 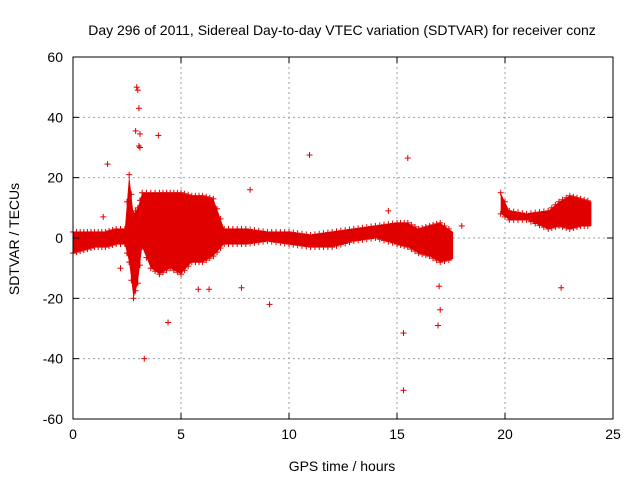 I want to click on y-tick-label: 60, so click(x=55, y=57).